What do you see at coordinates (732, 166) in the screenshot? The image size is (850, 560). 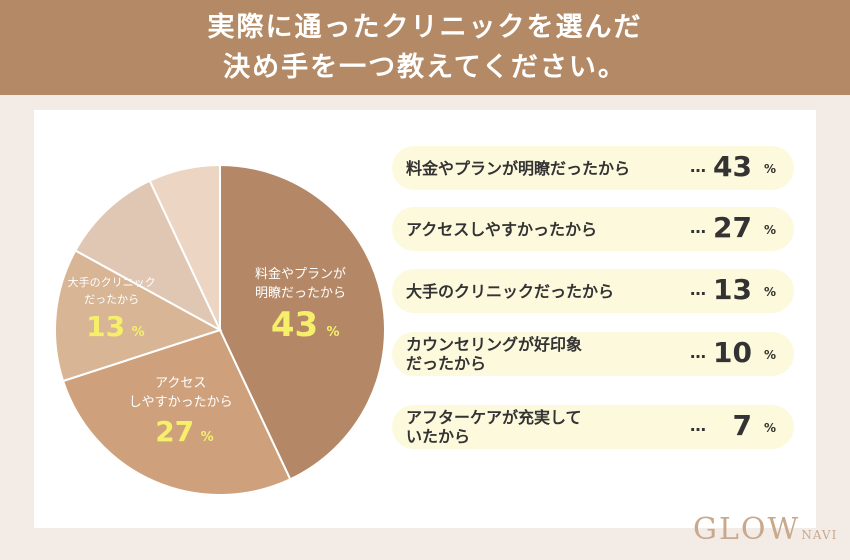 I see `answer-value: 43` at bounding box center [732, 166].